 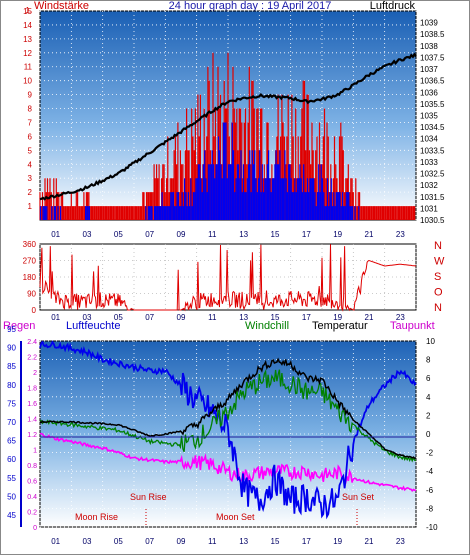 I want to click on rain-tick-label: 1.8, so click(x=32, y=389).